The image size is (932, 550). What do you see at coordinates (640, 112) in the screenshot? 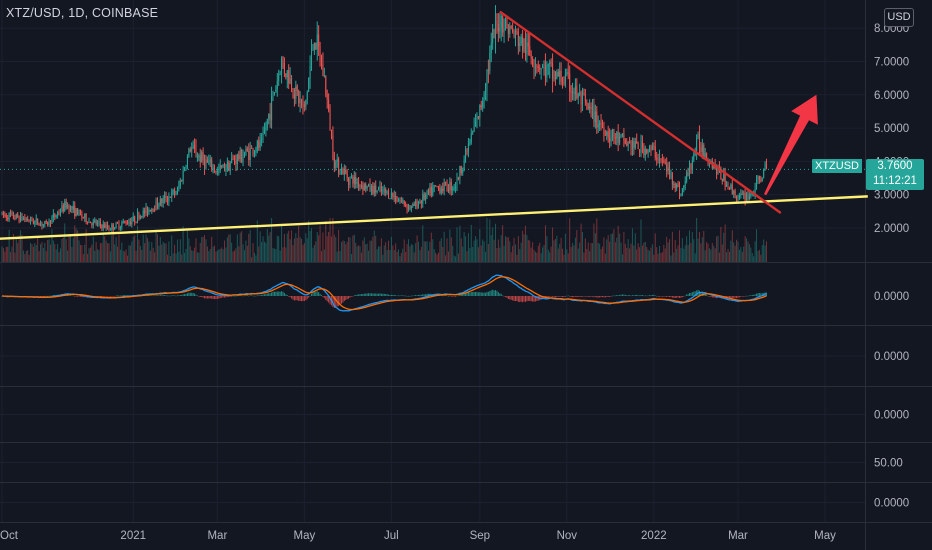
I see `resistance-trendline` at bounding box center [640, 112].